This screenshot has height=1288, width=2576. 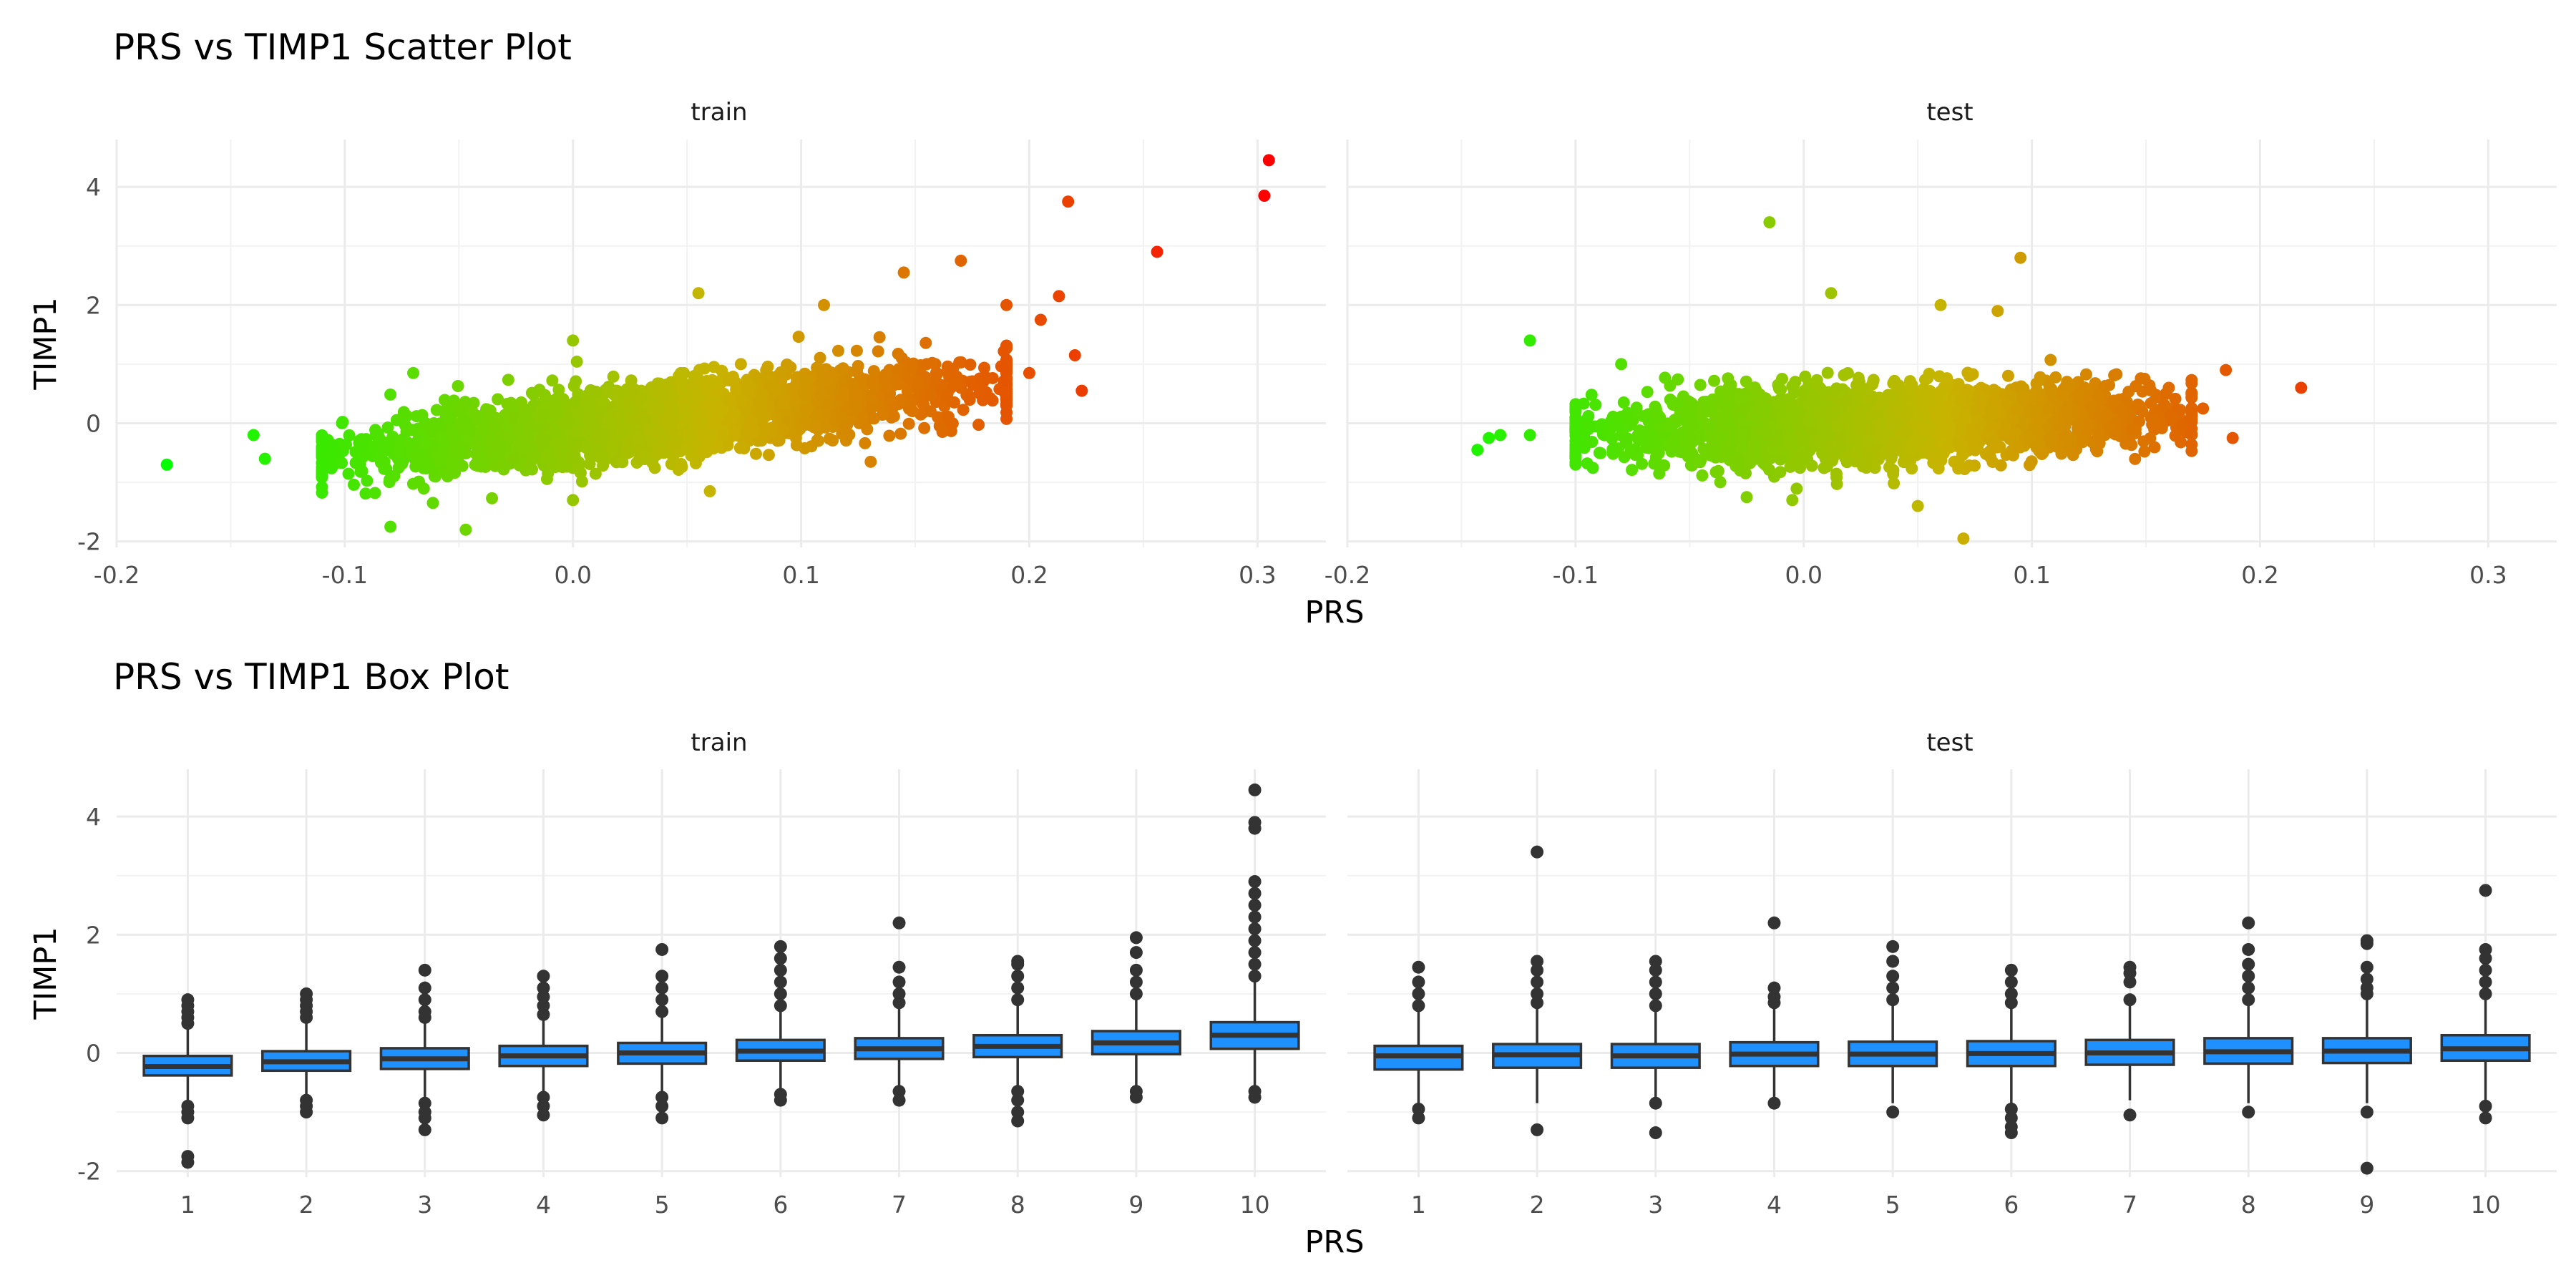 I want to click on x-tick-label: 0.0, so click(x=572, y=575).